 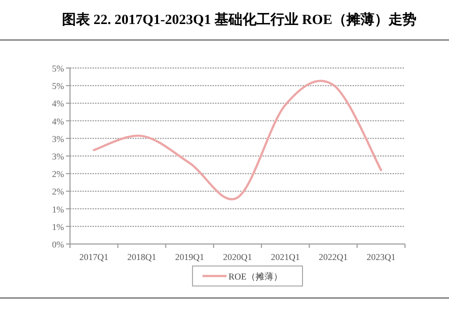 I want to click on x-tick-label: 2019Q1, so click(x=189, y=257).